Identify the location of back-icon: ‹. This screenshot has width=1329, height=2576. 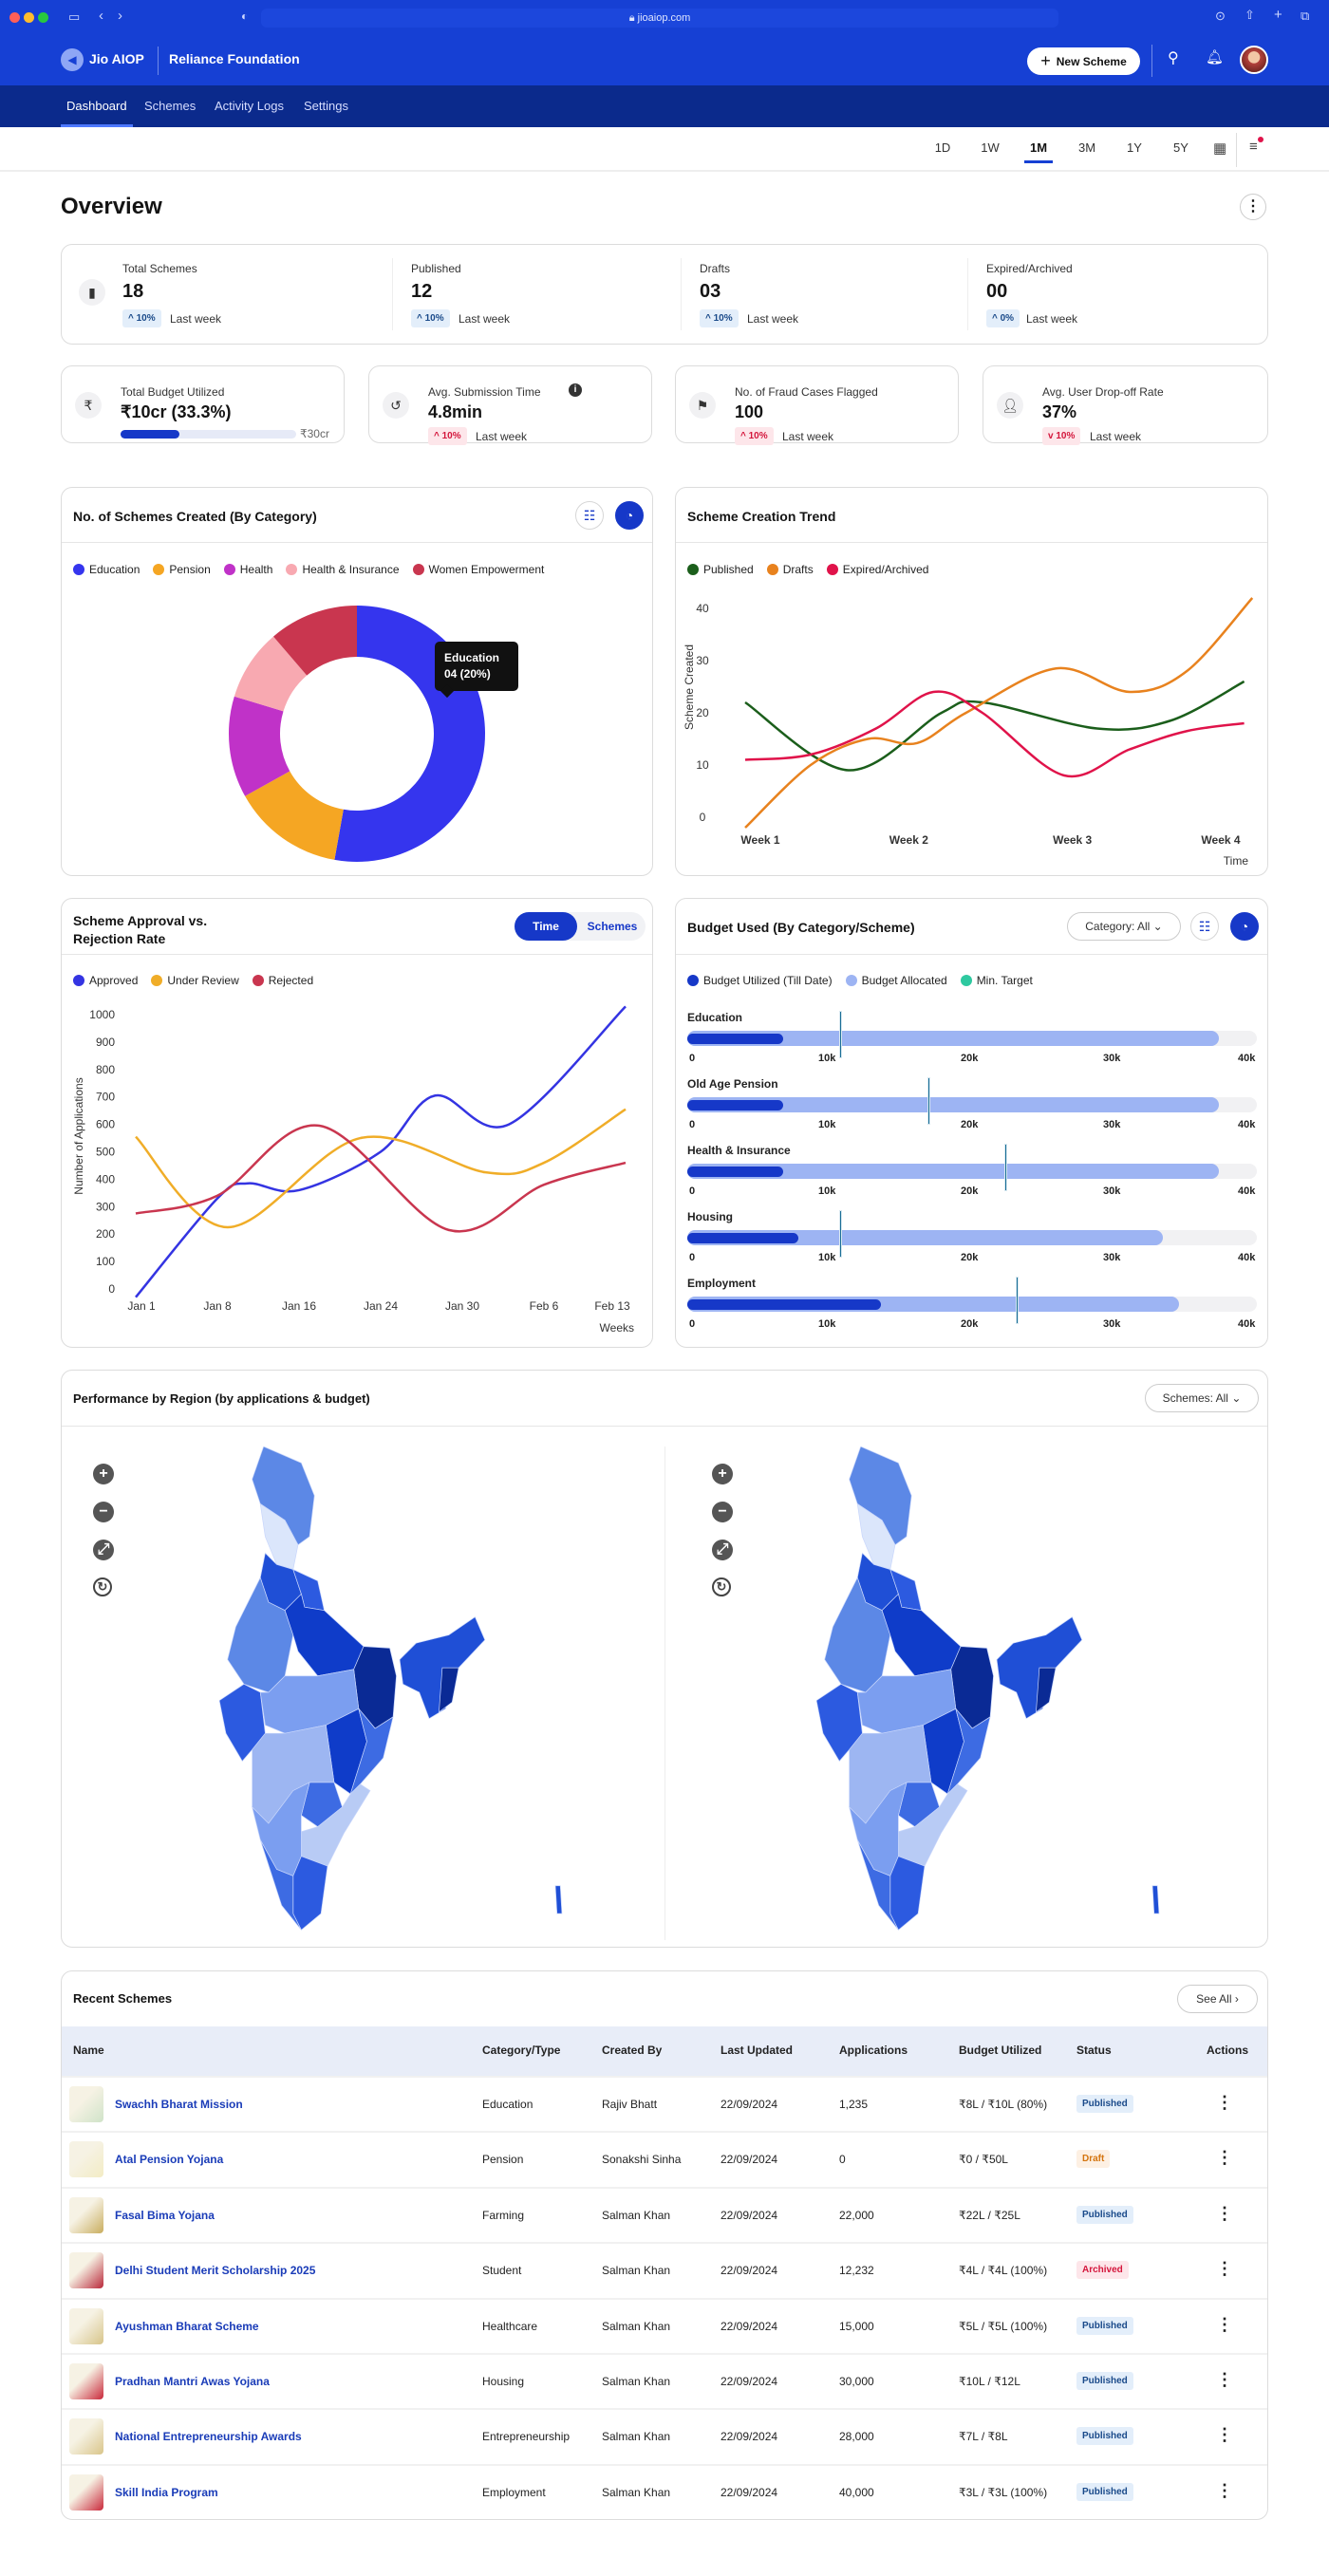
(101, 16).